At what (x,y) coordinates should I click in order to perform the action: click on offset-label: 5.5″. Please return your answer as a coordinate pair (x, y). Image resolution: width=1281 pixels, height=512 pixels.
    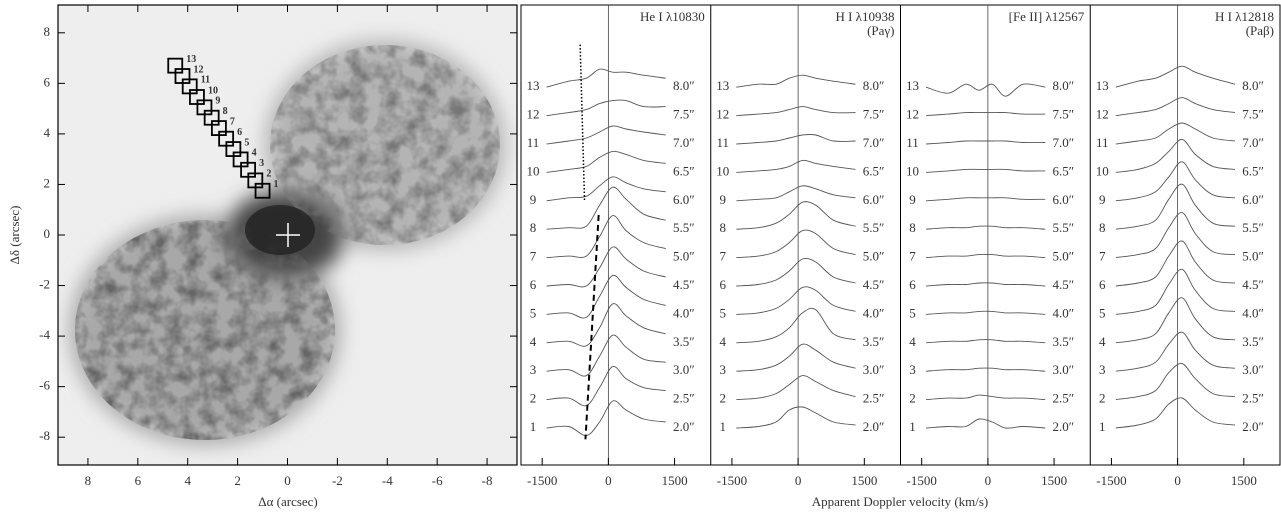
    Looking at the image, I should click on (874, 227).